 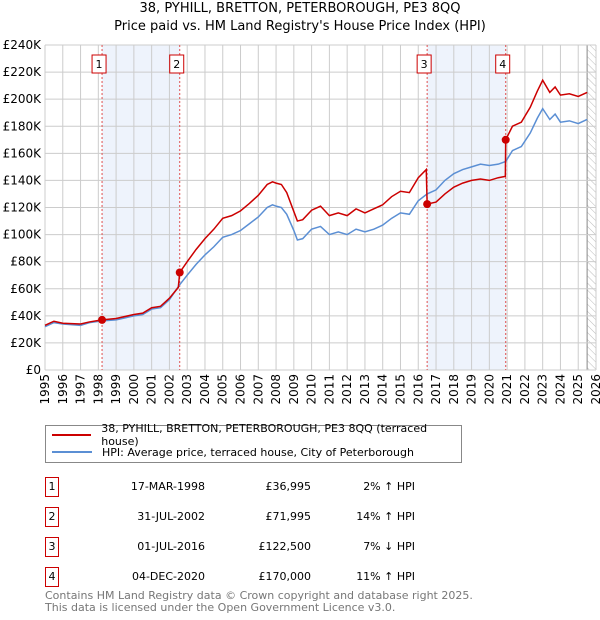 What do you see at coordinates (543, 389) in the screenshot?
I see `x-tick-label: 2023` at bounding box center [543, 389].